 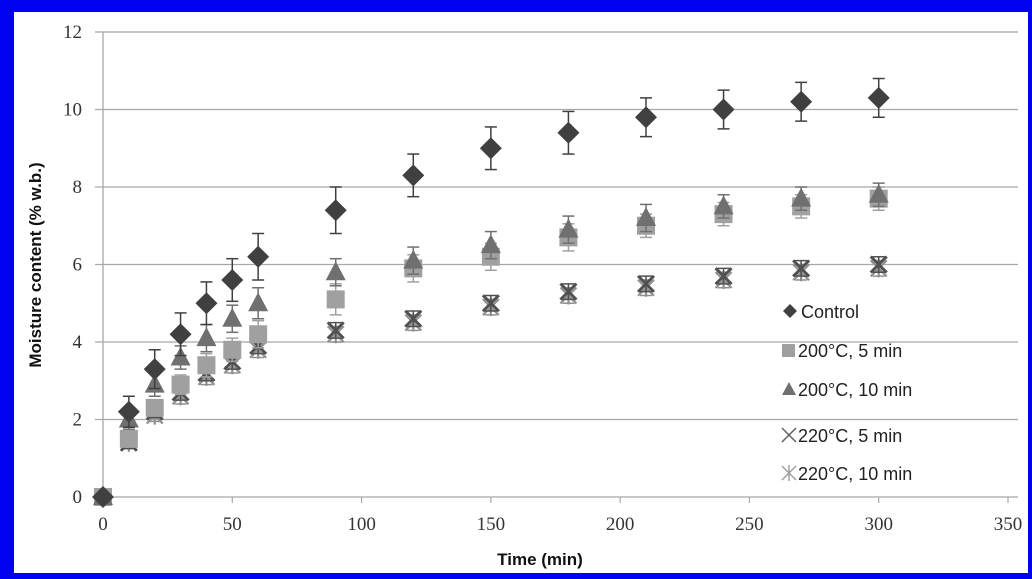 I want to click on legend-item-control: Control, so click(x=821, y=312).